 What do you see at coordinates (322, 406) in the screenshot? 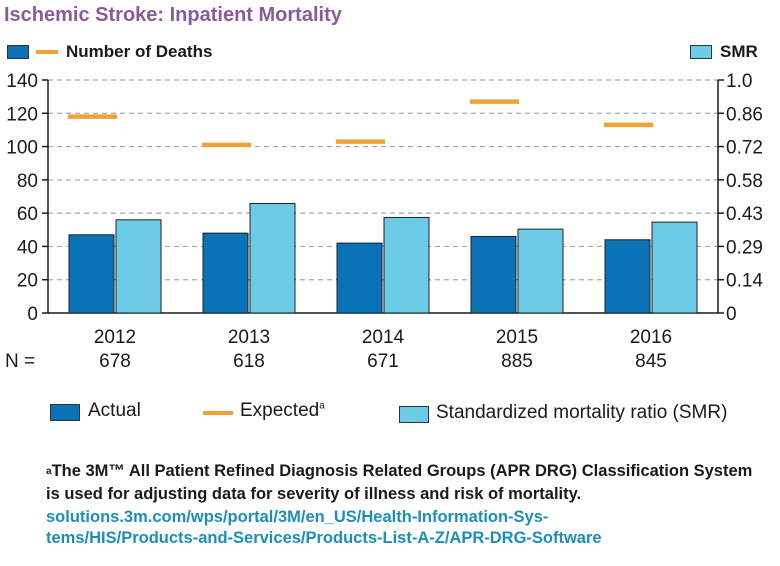
I see `legend-expected-sup: a` at bounding box center [322, 406].